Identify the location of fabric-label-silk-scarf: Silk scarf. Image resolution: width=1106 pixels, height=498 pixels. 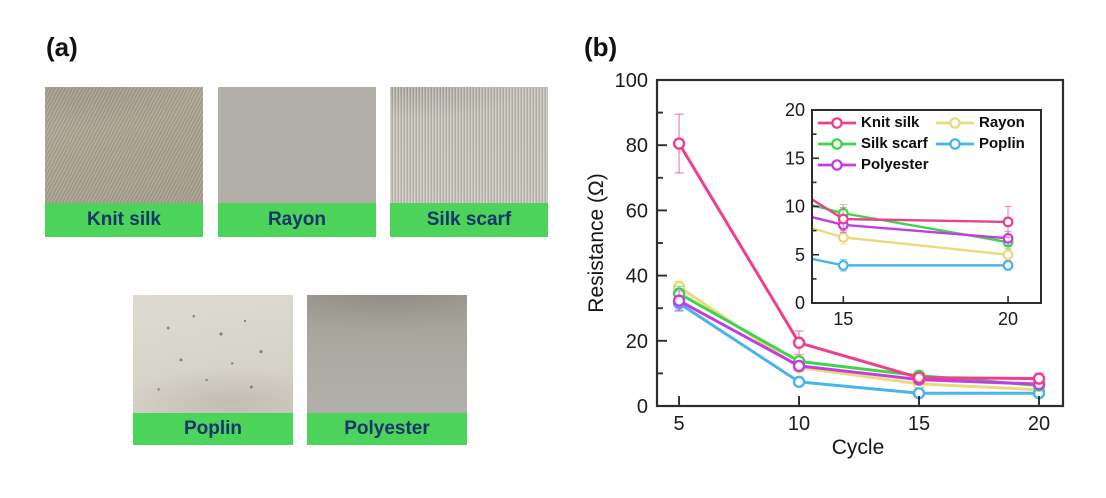
(469, 220).